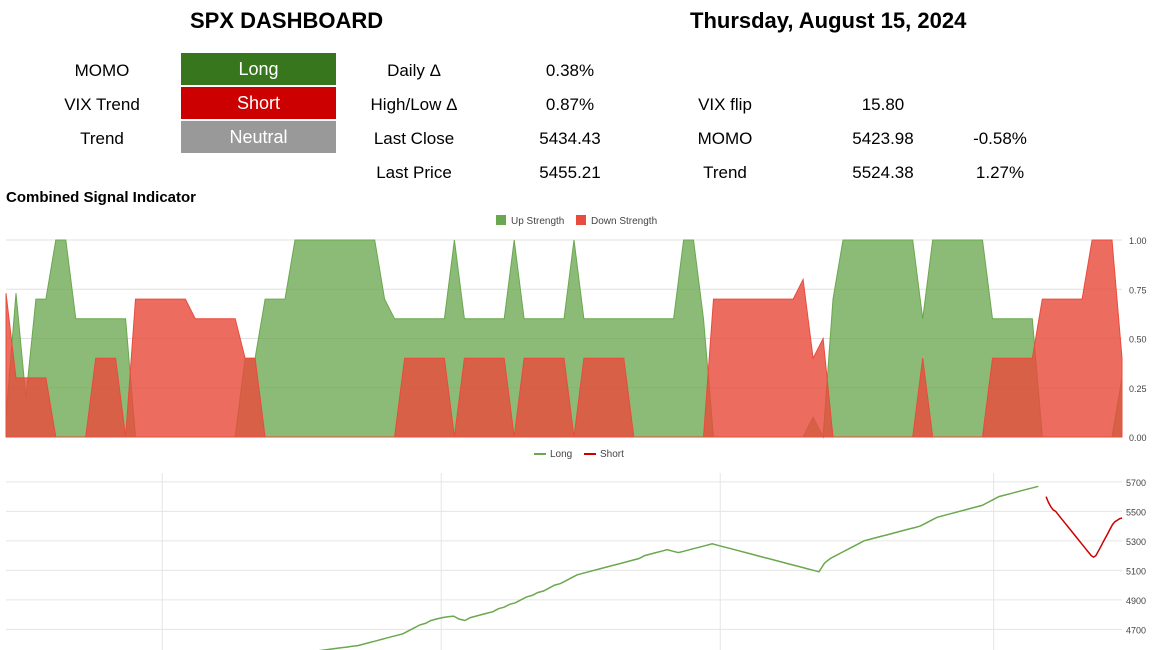 The height and width of the screenshot is (650, 1154). Describe the element at coordinates (1136, 571) in the screenshot. I see `chart2-y-tick-label: 5100` at that location.